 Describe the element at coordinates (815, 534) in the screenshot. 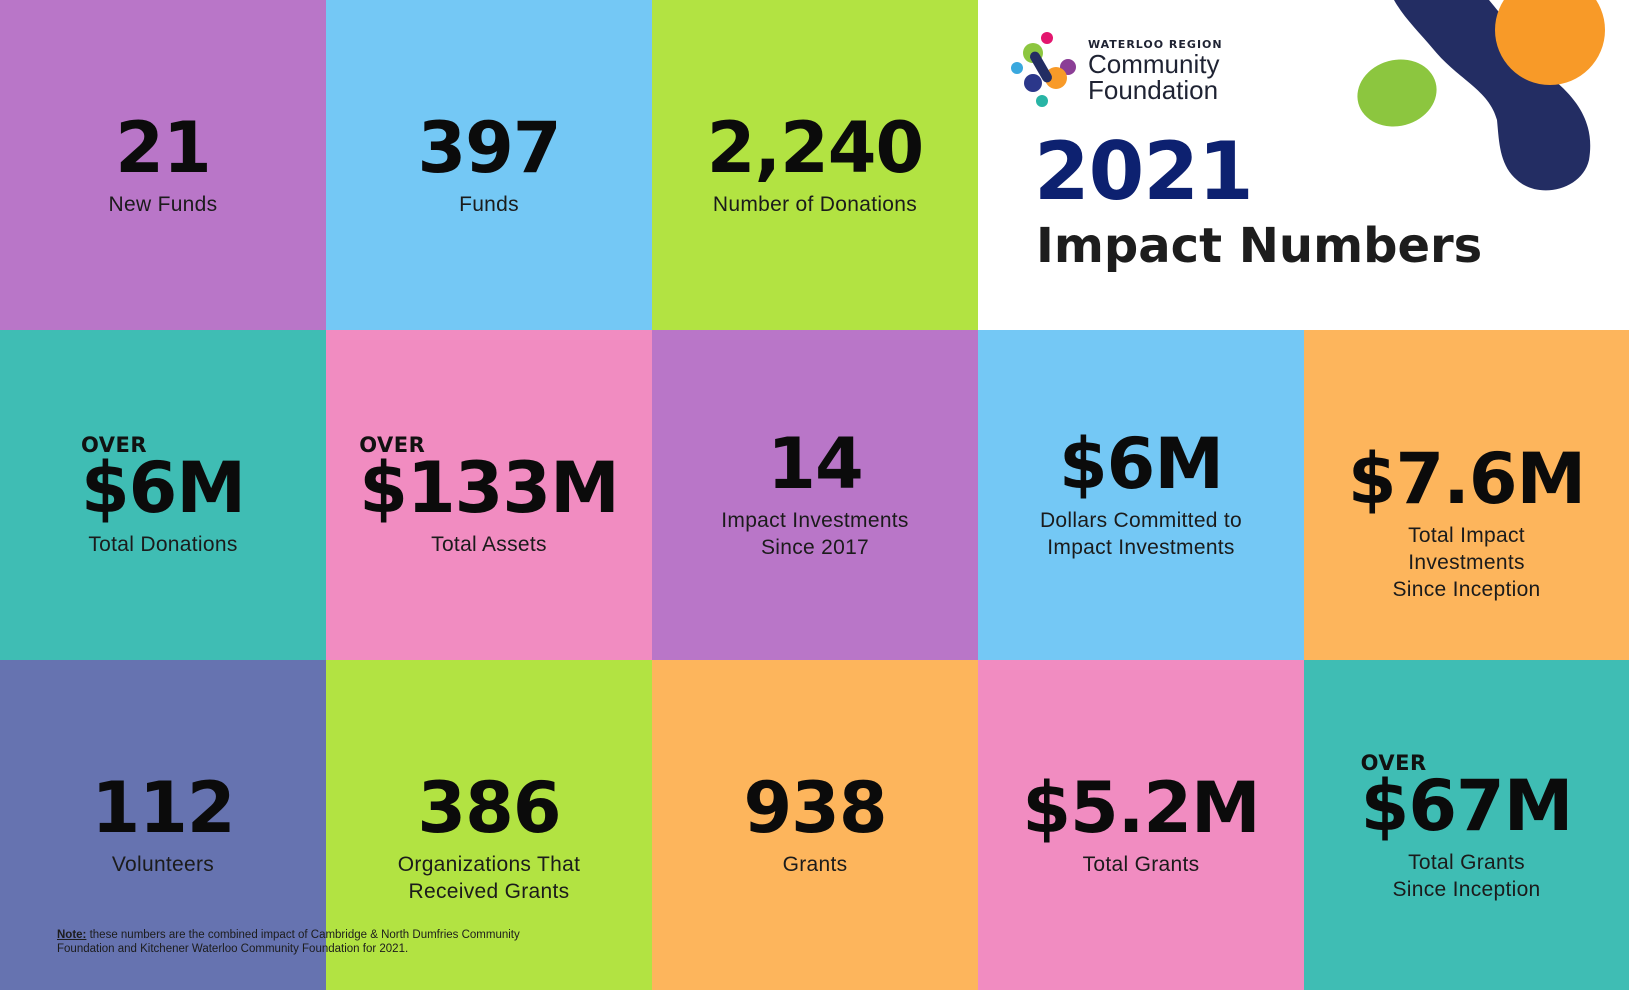

I see `tile-label: Impact Investments Since 2017` at that location.